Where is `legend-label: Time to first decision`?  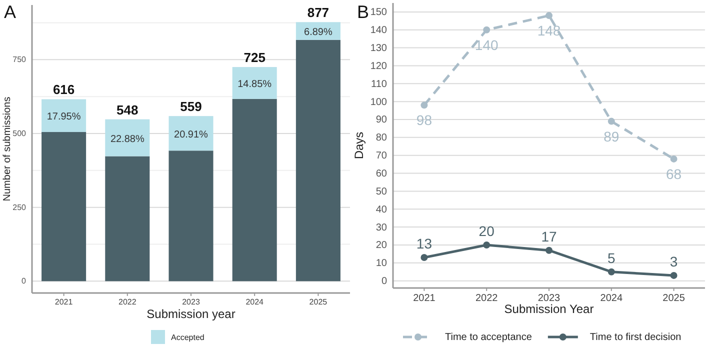
legend-label: Time to first decision is located at coordinates (636, 337).